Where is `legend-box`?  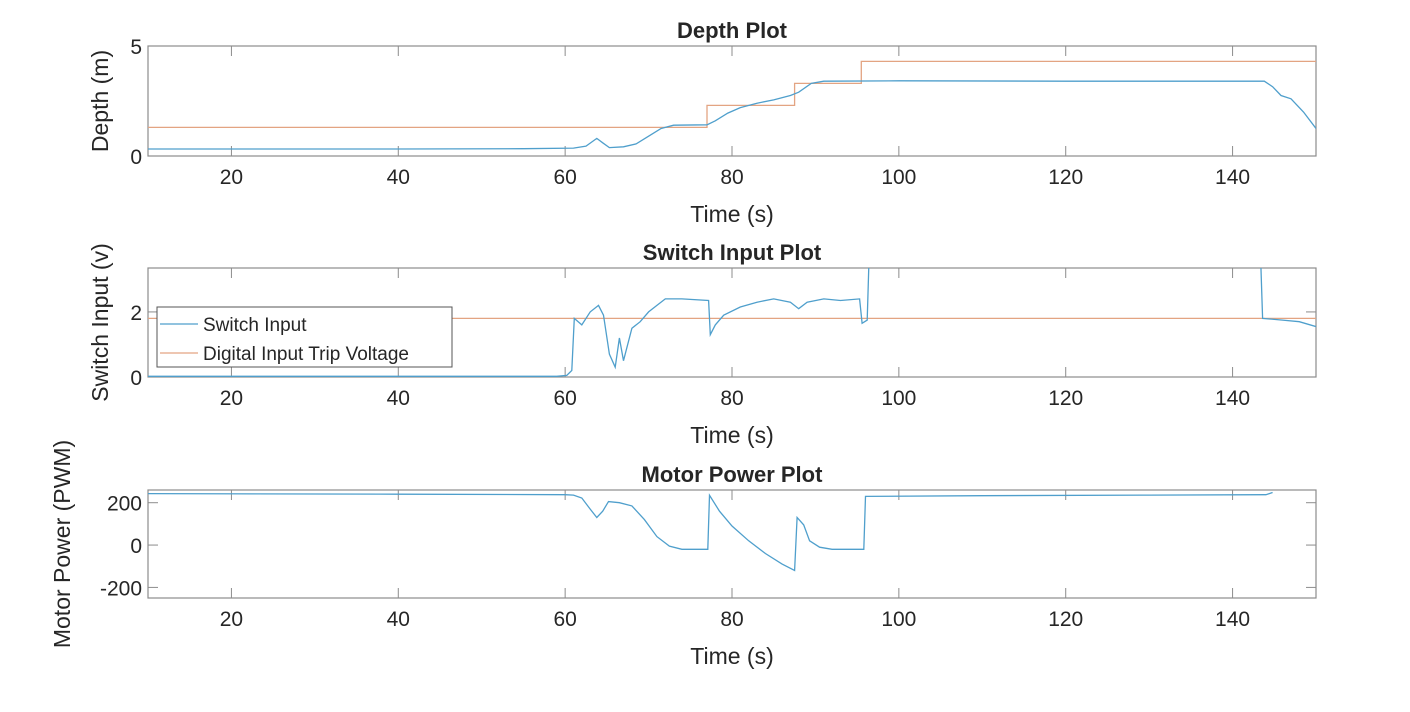 legend-box is located at coordinates (304, 337).